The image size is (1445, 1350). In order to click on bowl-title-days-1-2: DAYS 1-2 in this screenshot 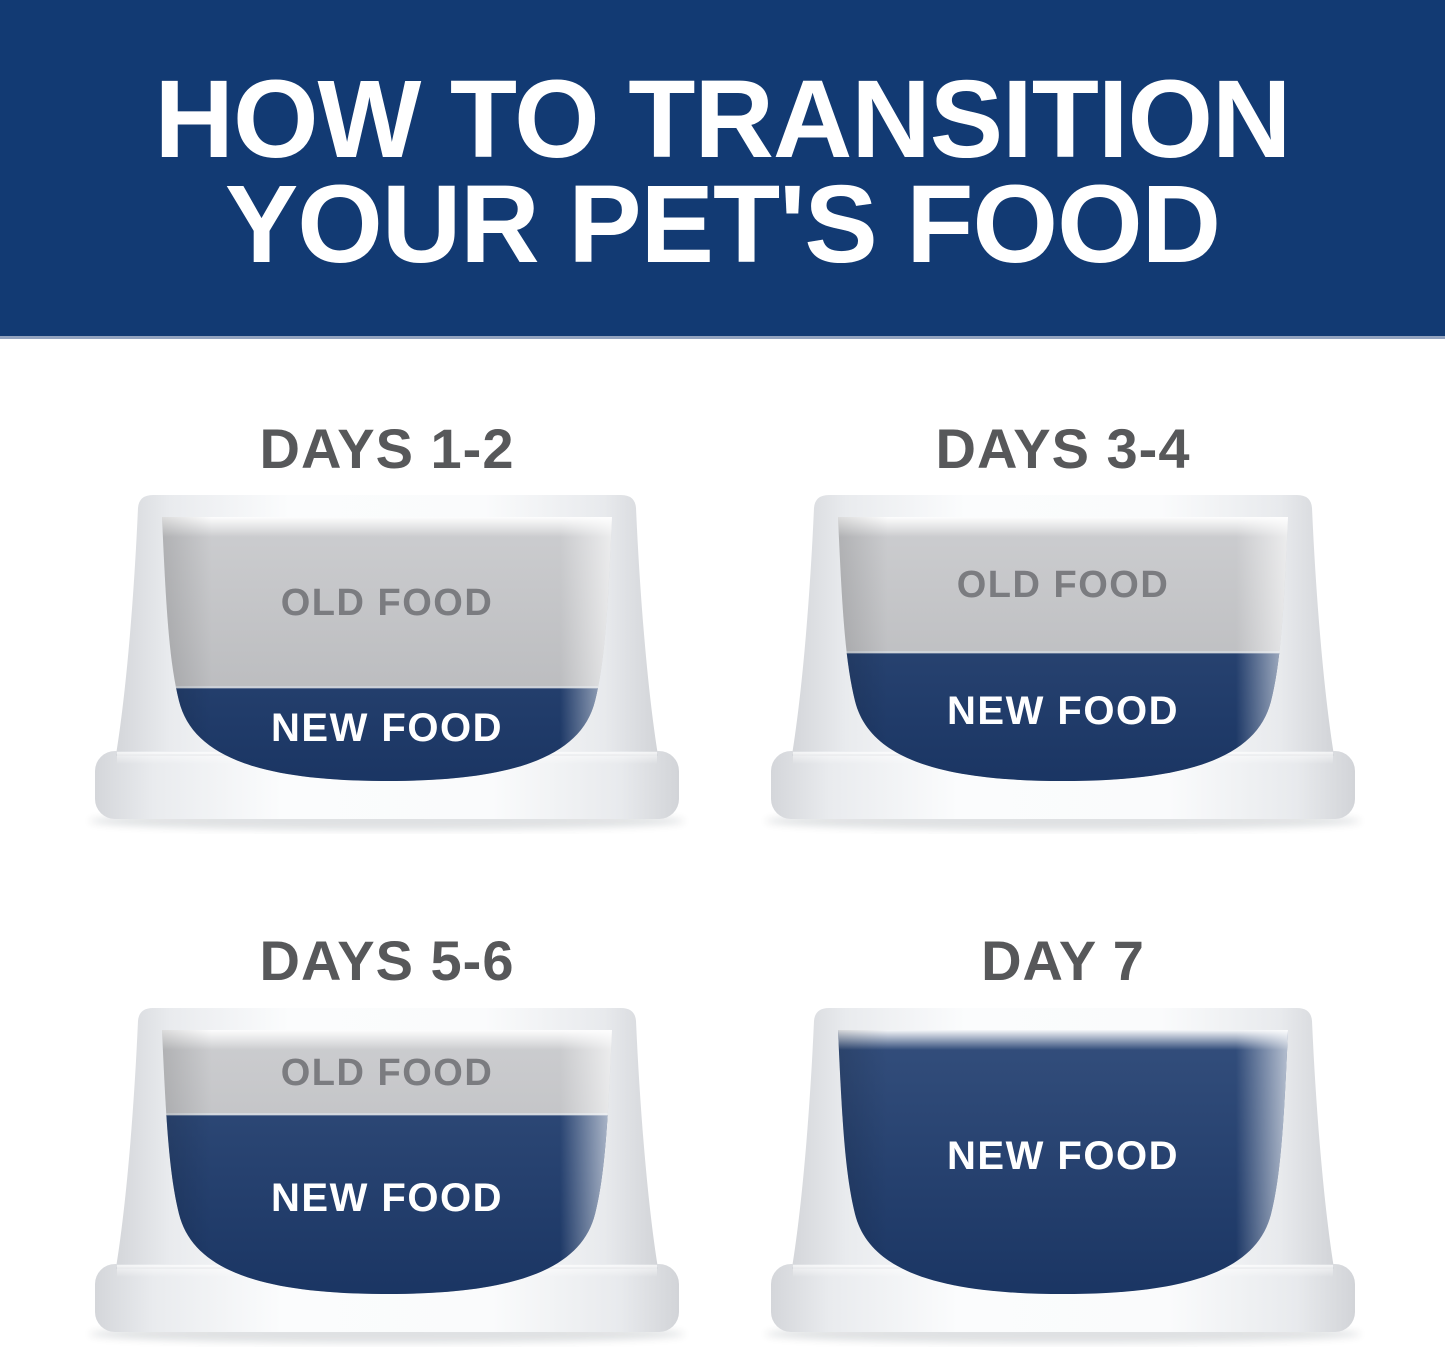, I will do `click(387, 448)`.